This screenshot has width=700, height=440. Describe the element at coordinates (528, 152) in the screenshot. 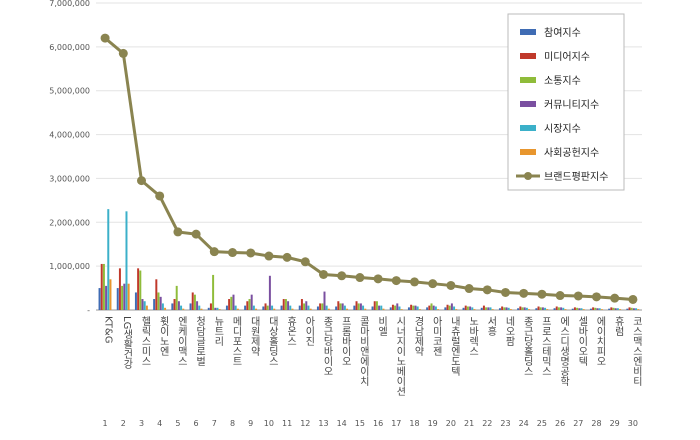

I see `legend-swatch` at that location.